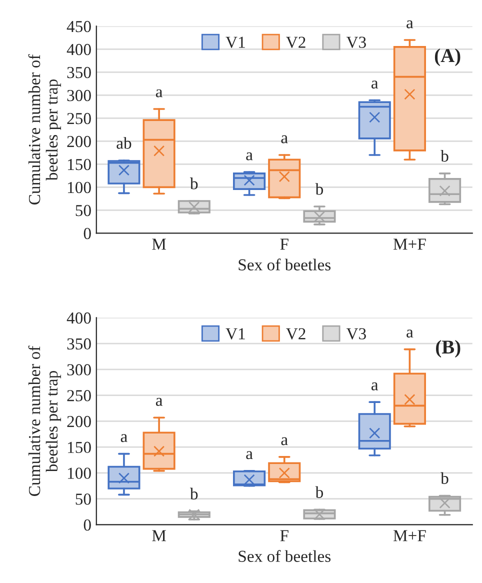 Image resolution: width=482 pixels, height=583 pixels. Describe the element at coordinates (124, 143) in the screenshot. I see `annotation: ab` at that location.